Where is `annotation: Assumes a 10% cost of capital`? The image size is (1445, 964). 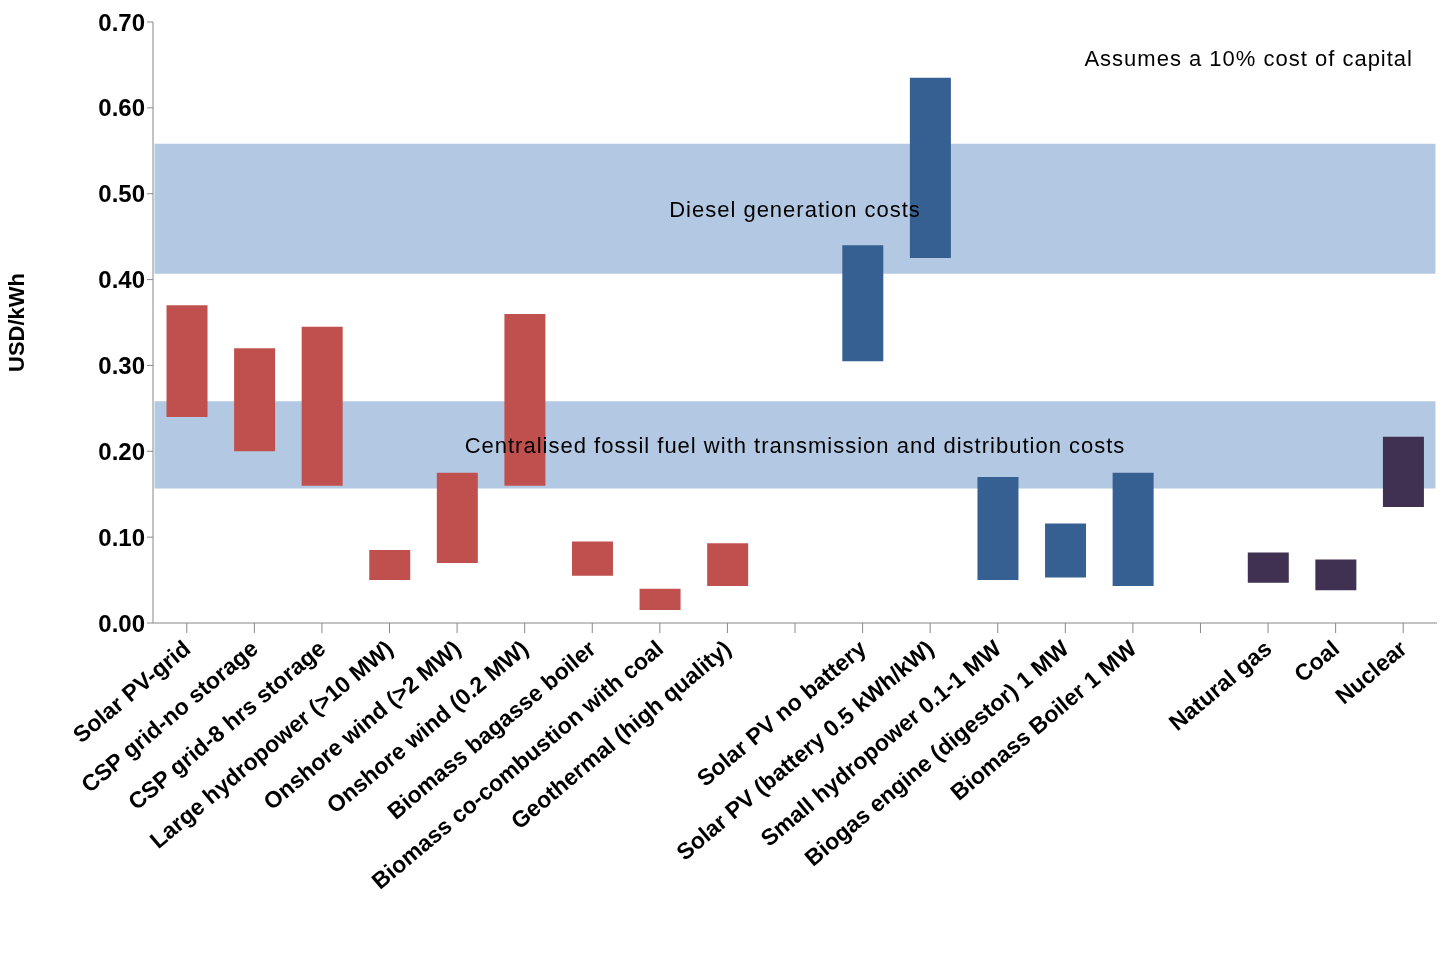 annotation: Assumes a 10% cost of capital is located at coordinates (1248, 59).